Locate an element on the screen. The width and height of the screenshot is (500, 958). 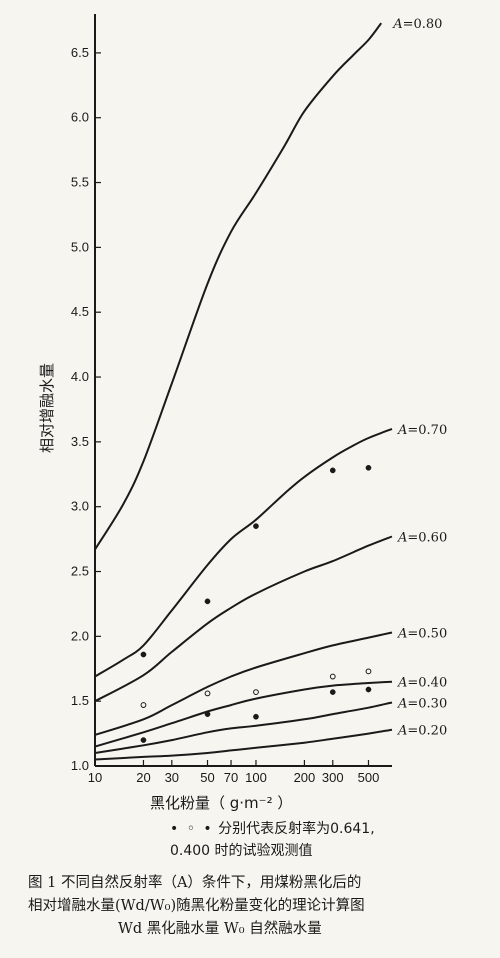
curve-A-0.50 is located at coordinates (243, 683).